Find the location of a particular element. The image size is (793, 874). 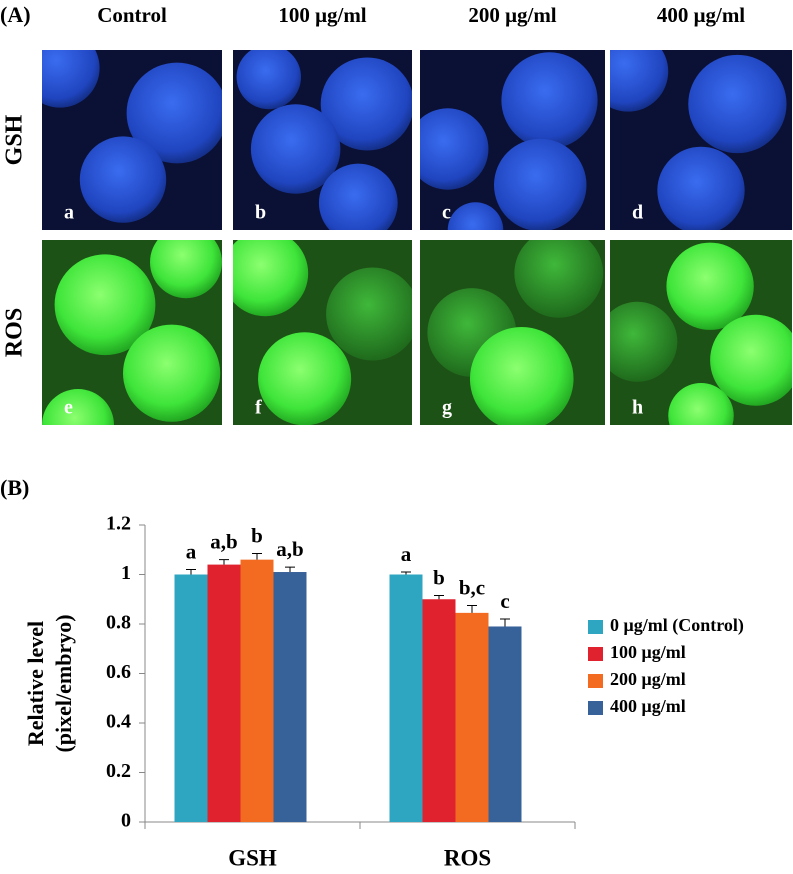

column-header: Control is located at coordinates (132, 15).